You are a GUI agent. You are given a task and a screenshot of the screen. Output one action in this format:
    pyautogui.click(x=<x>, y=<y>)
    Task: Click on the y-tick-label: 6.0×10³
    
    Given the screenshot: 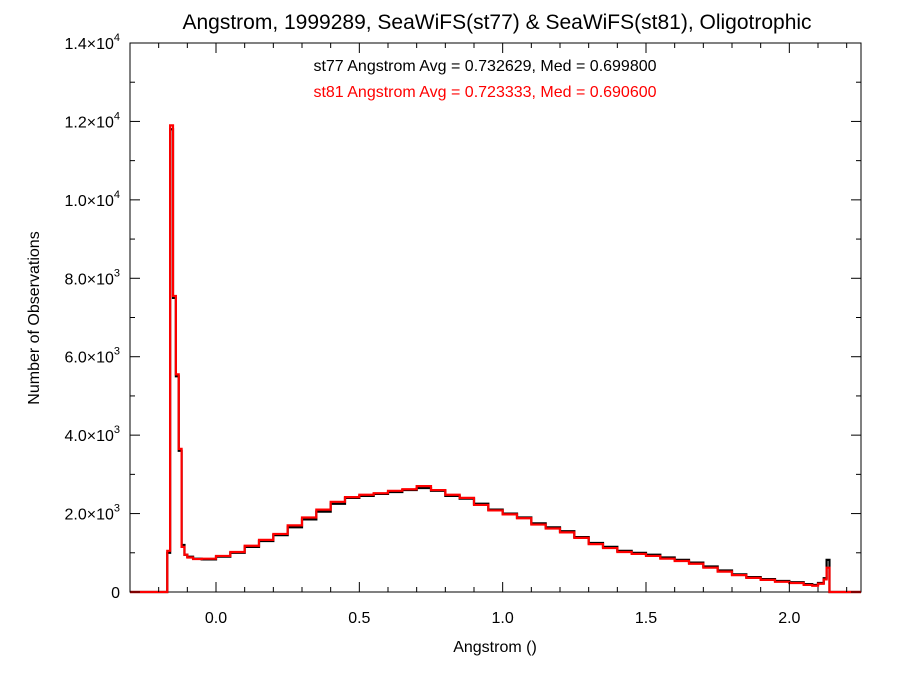 What is the action you would take?
    pyautogui.click(x=92, y=356)
    